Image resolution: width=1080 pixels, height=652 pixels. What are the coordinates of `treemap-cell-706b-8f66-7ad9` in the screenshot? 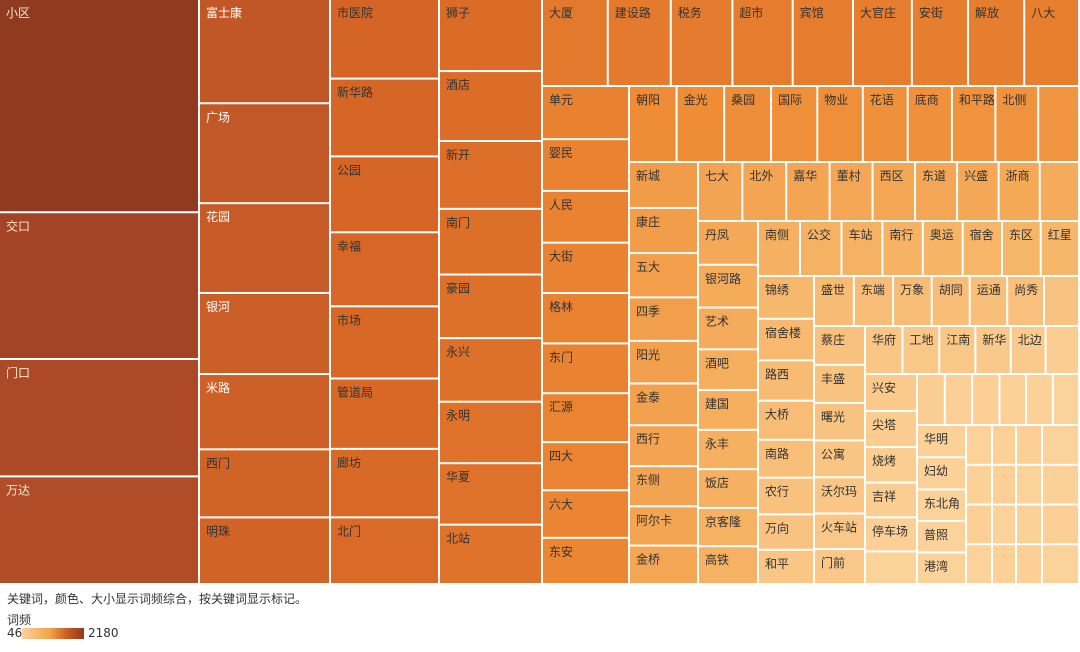 It's located at (839, 531).